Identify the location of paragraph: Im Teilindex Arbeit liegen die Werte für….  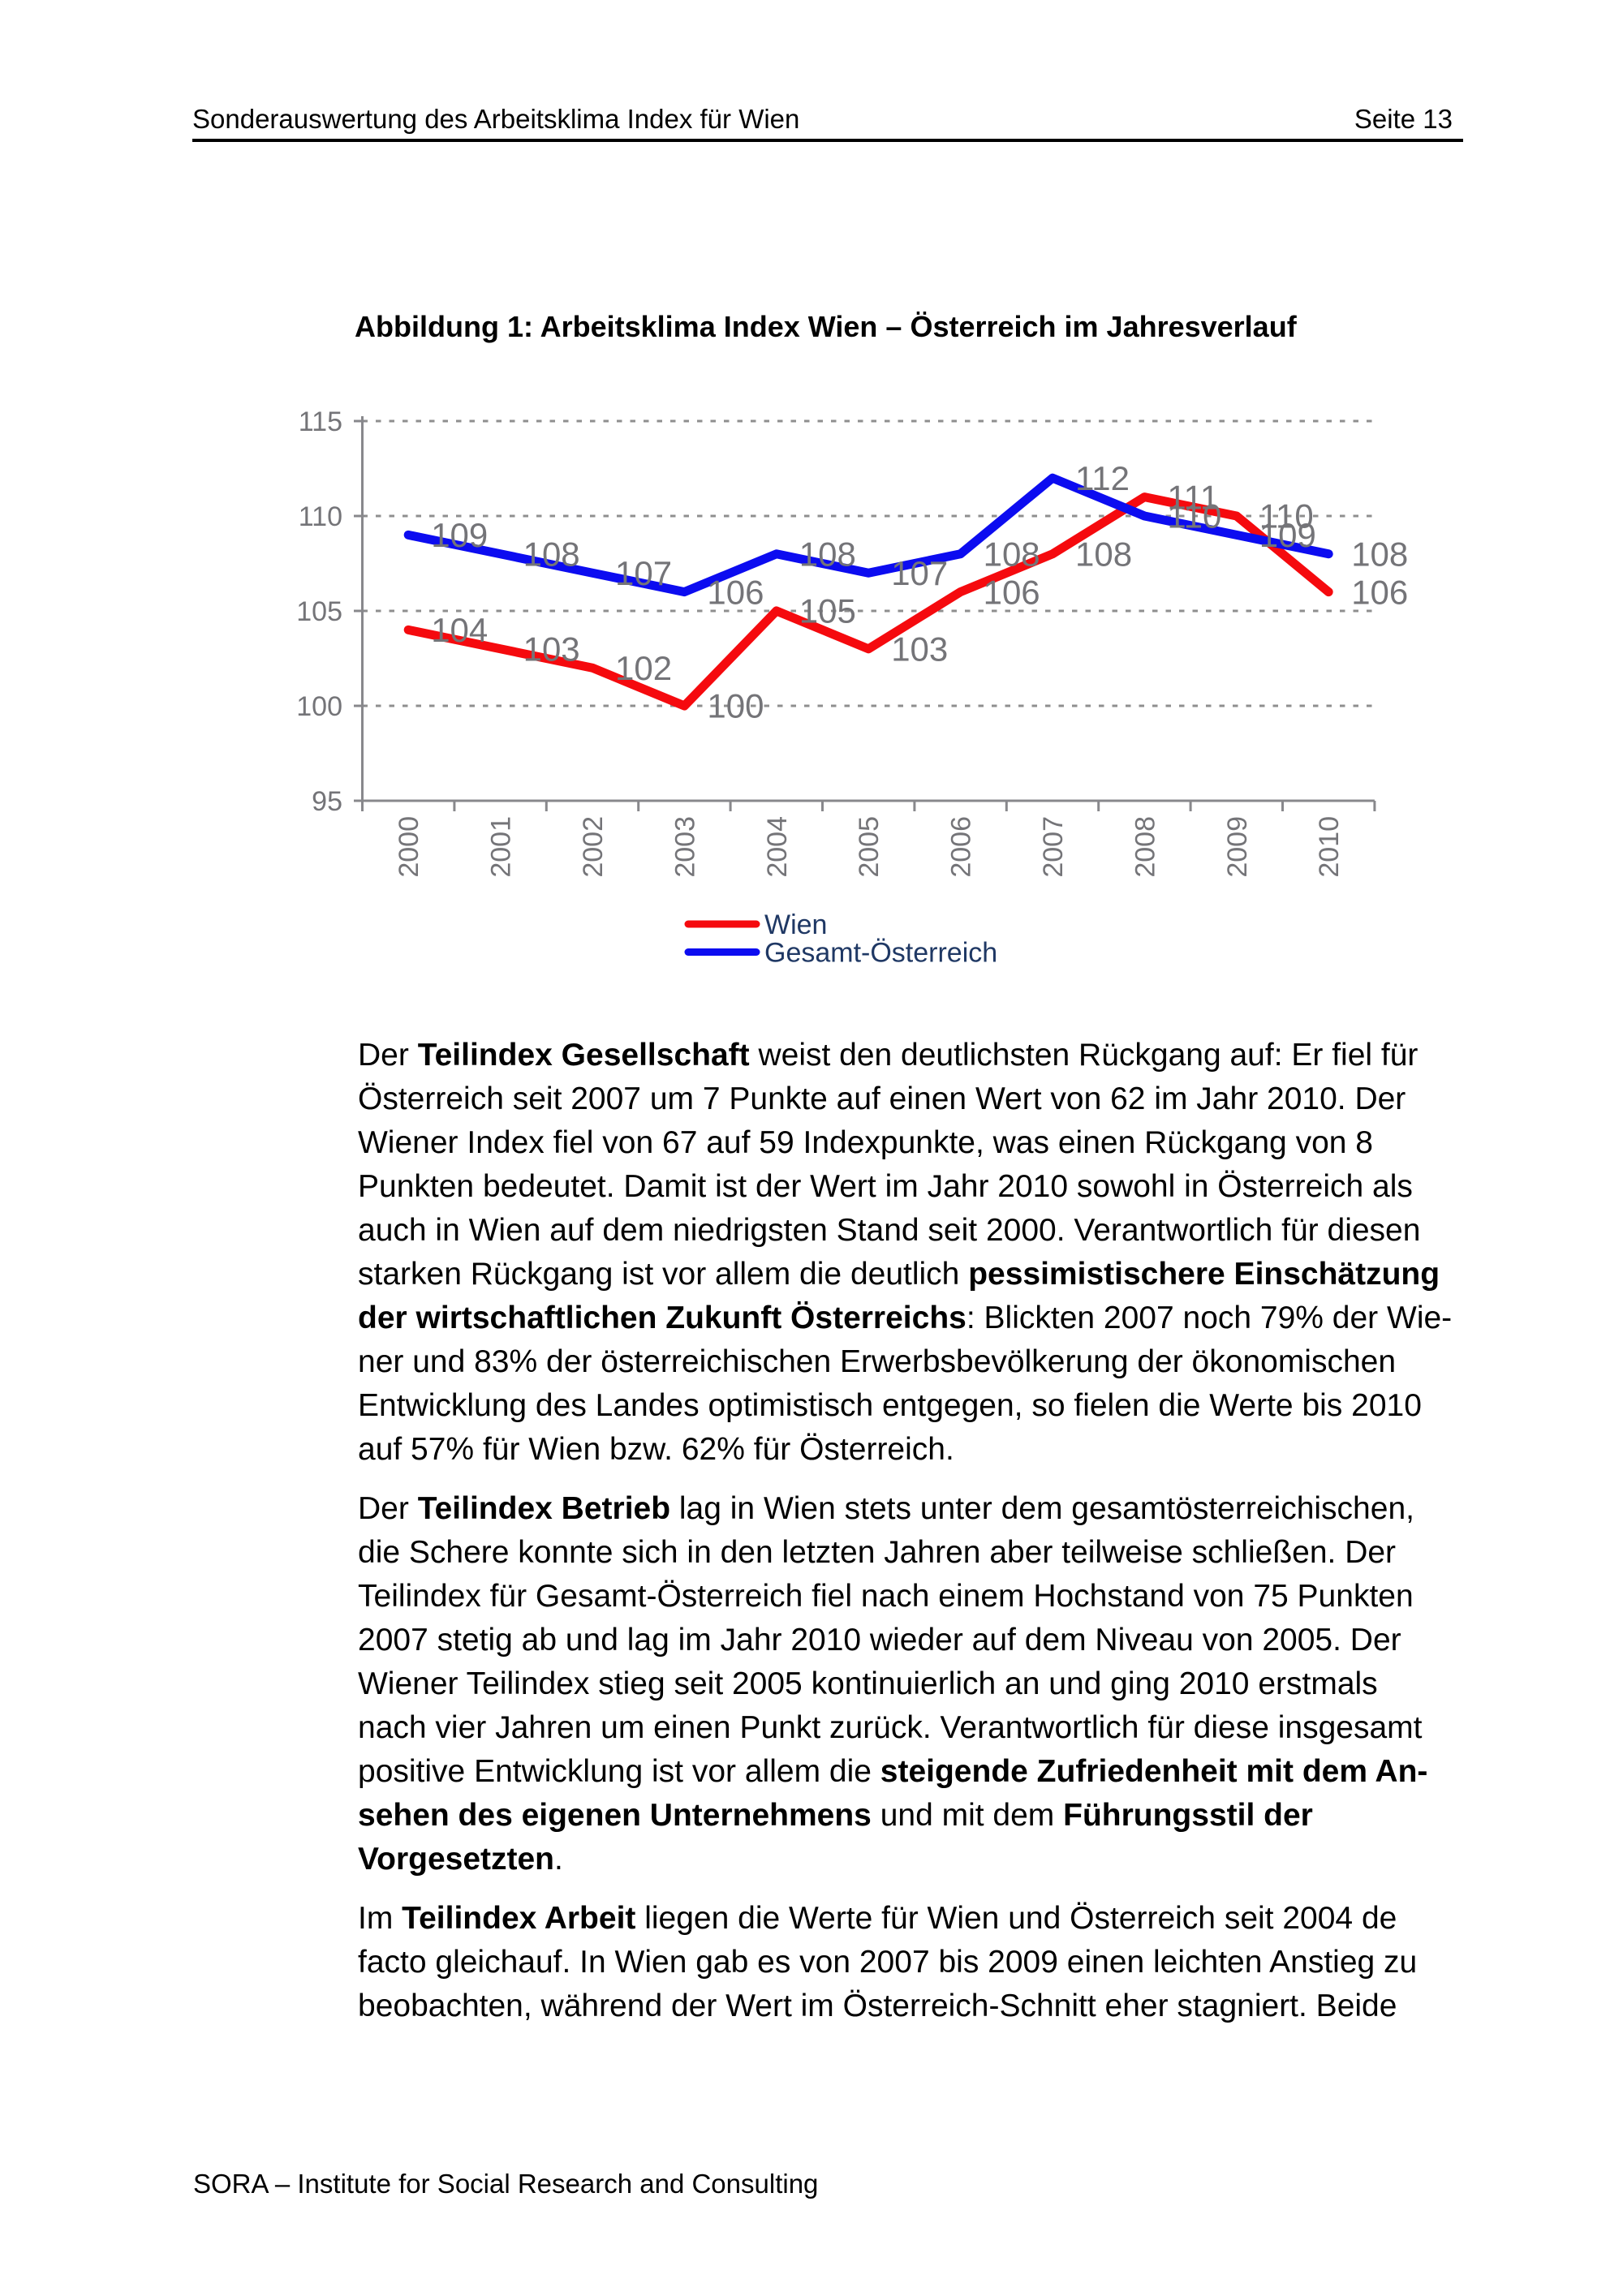
(926, 1962).